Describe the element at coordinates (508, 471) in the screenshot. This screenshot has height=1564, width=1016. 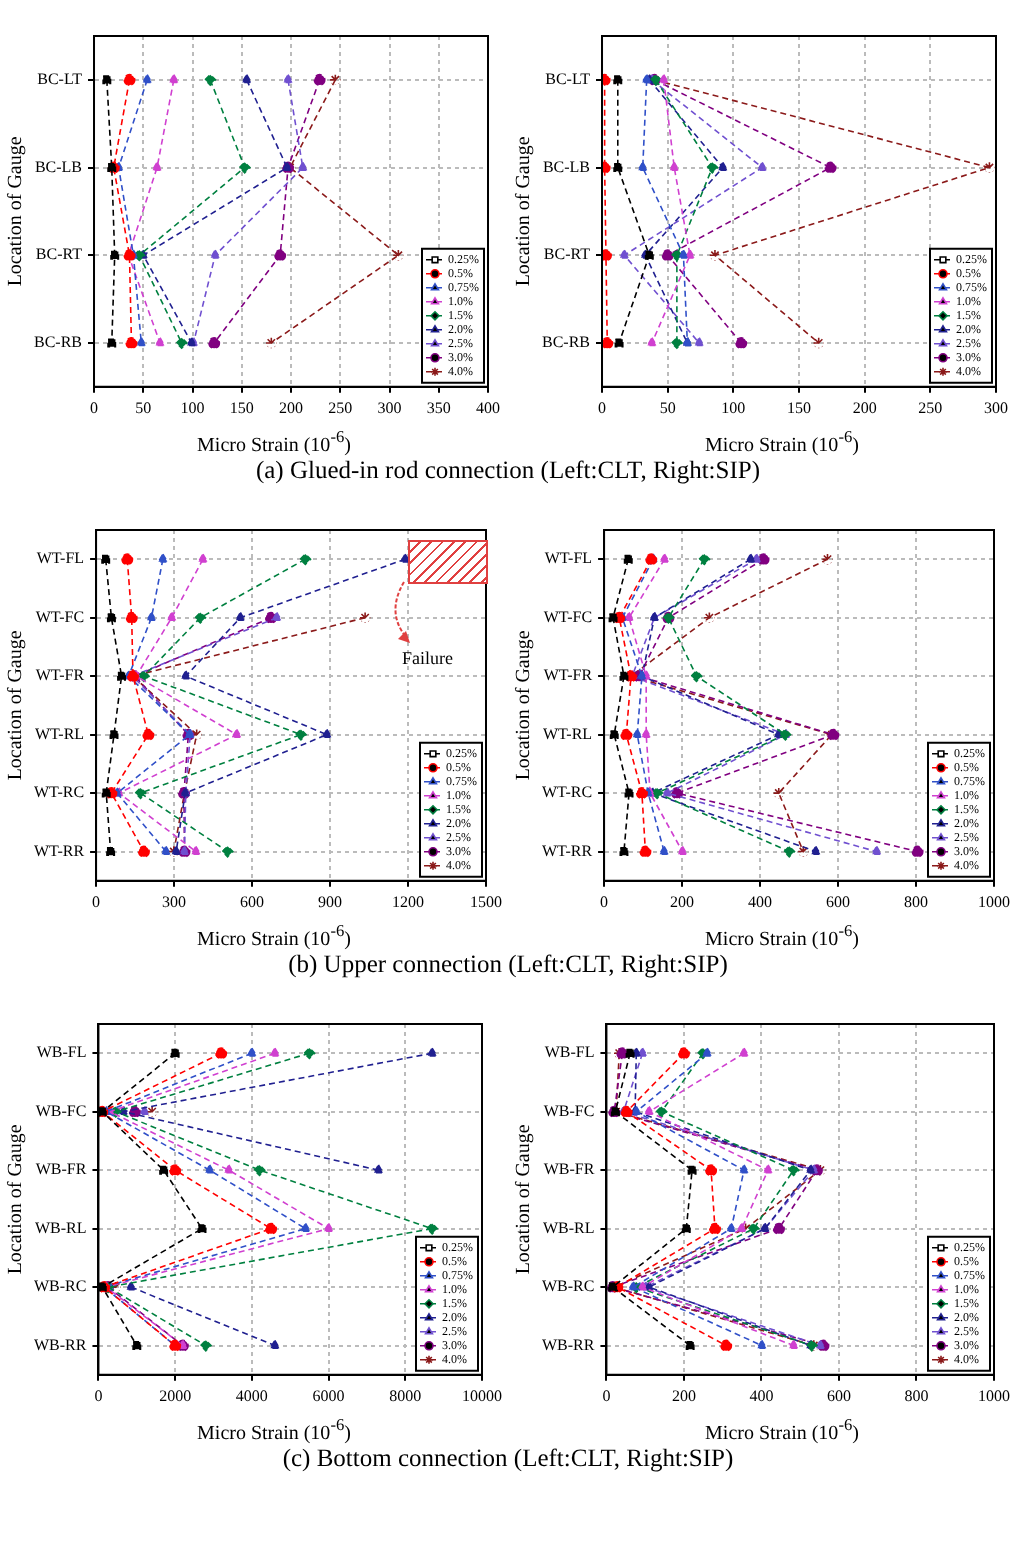
I see `text: (a) Glued-in rod connection (Left:CLT, Right:SIP)` at that location.